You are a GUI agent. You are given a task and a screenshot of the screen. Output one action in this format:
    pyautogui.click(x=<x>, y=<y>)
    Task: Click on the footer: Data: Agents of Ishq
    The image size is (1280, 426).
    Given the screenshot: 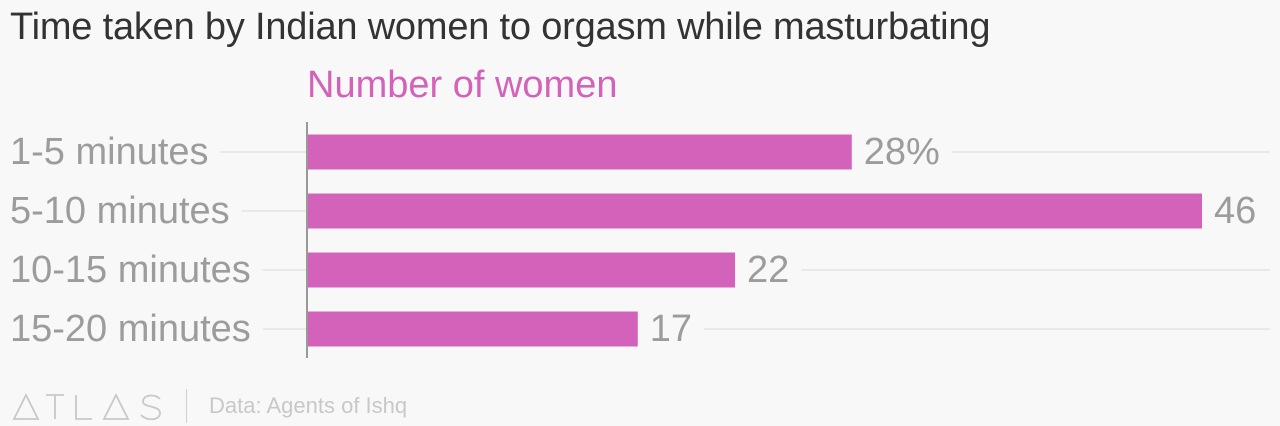 What is the action you would take?
    pyautogui.click(x=209, y=406)
    